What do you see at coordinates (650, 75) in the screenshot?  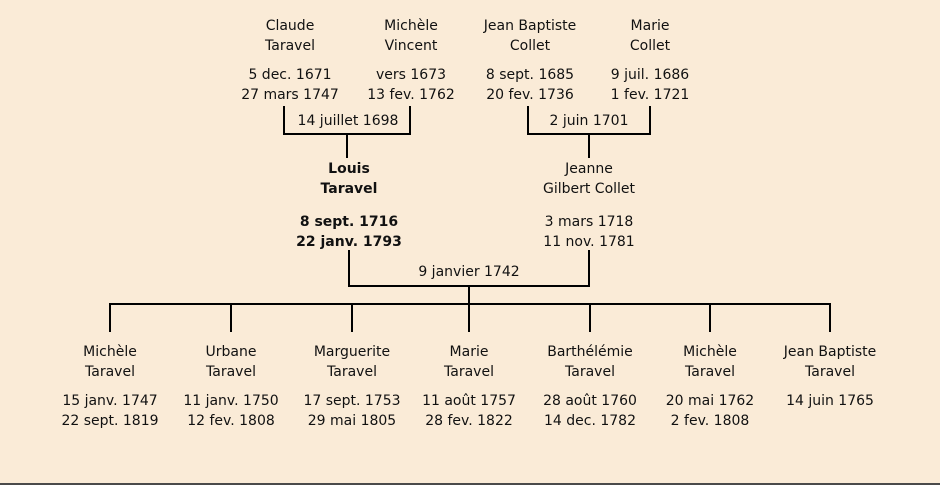 I see `person-birth-date: 9 juil. 1686` at bounding box center [650, 75].